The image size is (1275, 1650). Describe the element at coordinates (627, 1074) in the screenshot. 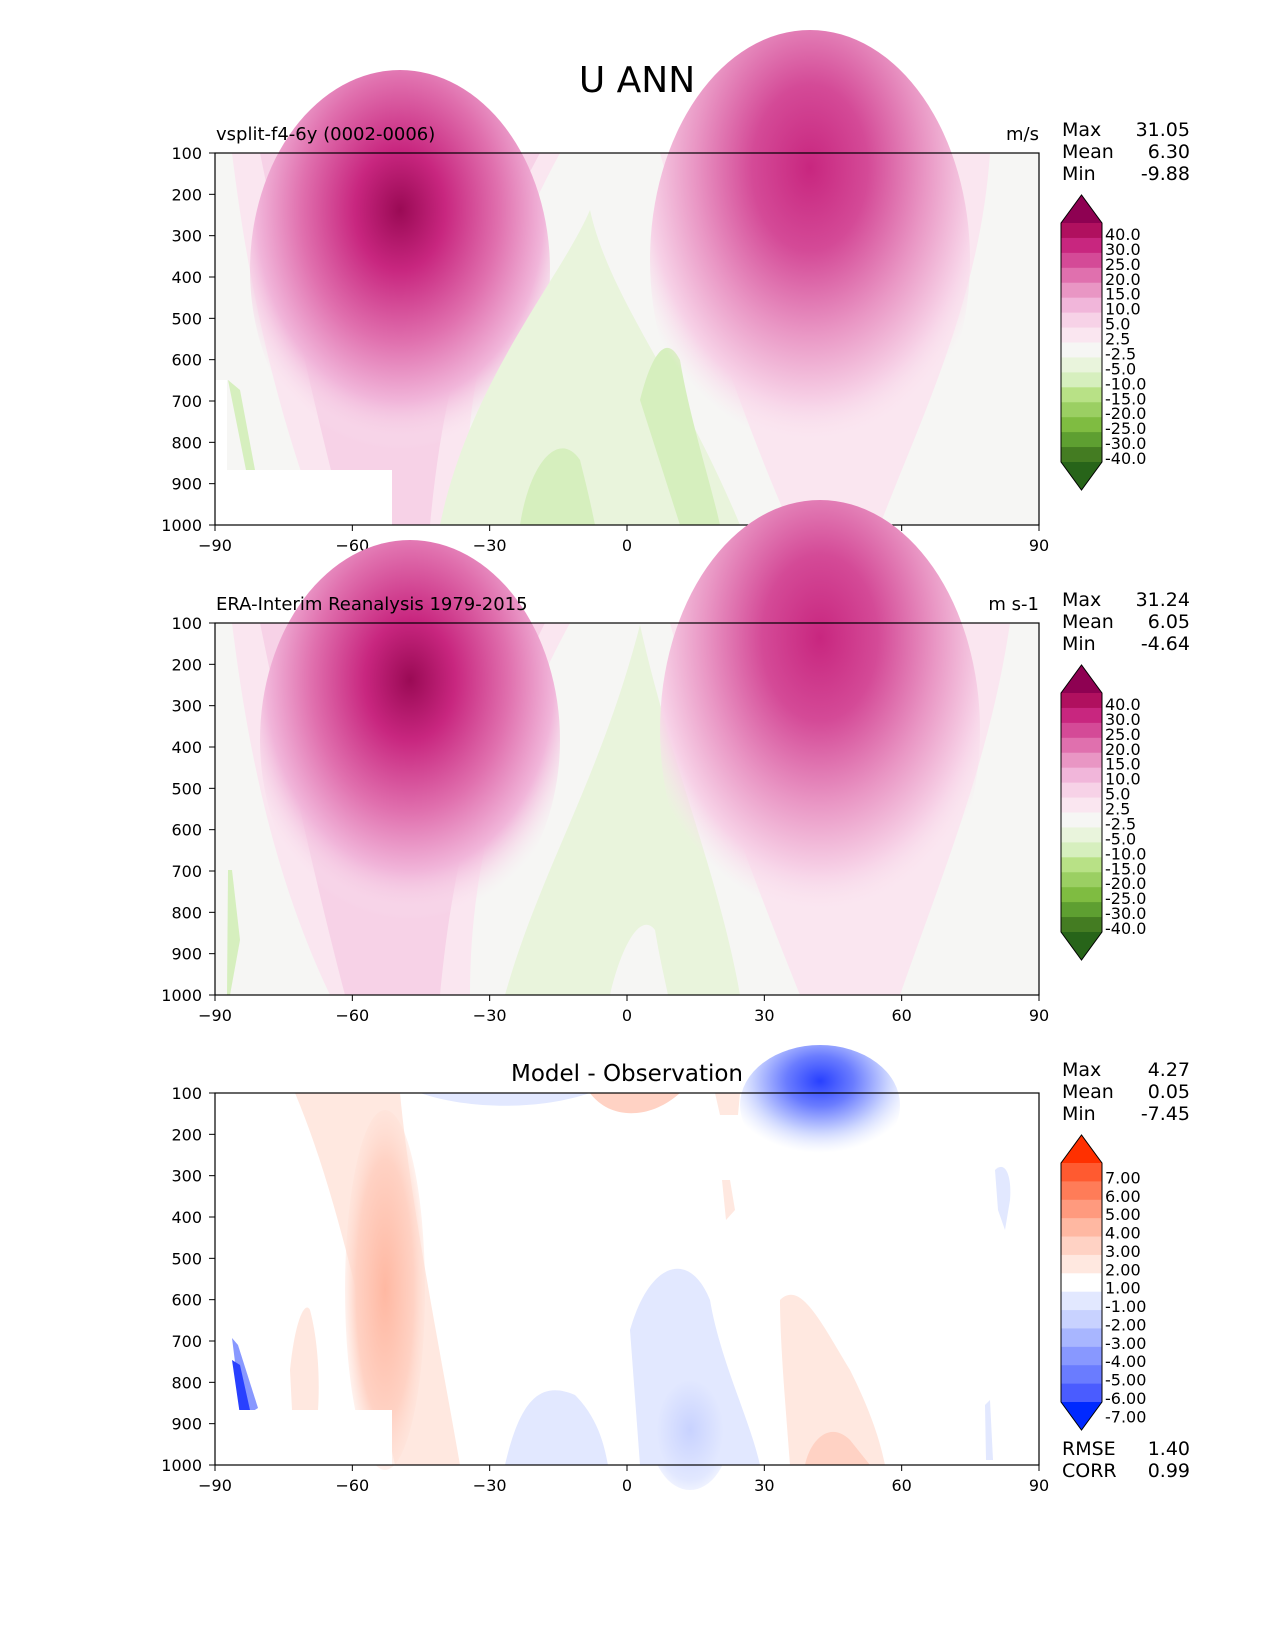

I see `panel-diff-title: Model - Observation` at that location.